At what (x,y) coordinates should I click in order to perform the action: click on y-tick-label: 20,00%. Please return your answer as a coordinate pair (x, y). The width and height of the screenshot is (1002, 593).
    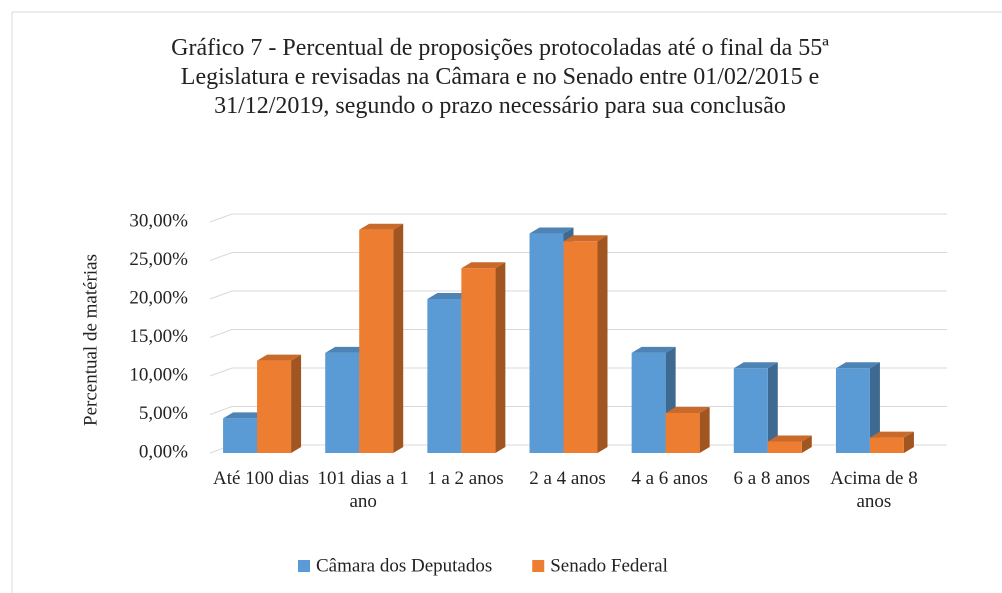
    Looking at the image, I should click on (158, 297).